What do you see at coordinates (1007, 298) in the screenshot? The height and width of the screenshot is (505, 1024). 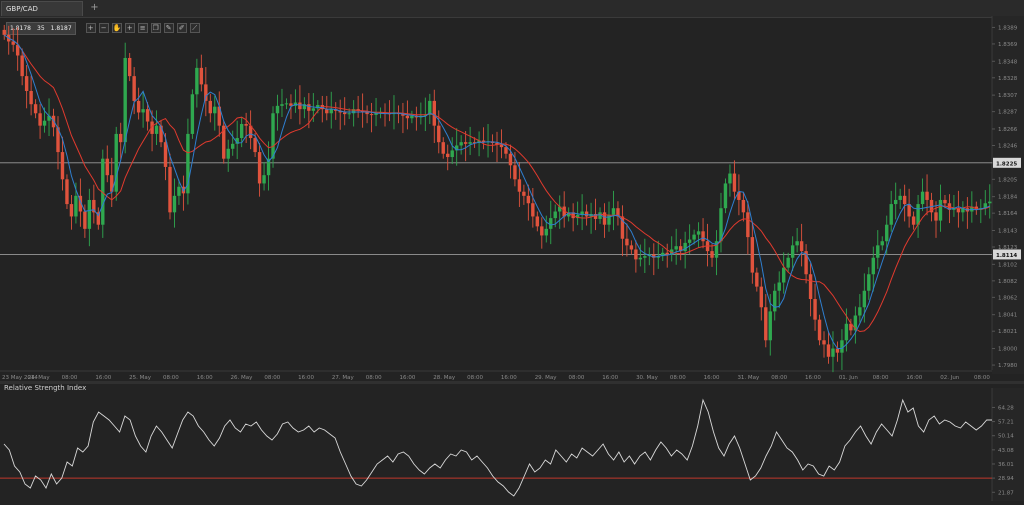 I see `price-tick-label: 1.8062` at bounding box center [1007, 298].